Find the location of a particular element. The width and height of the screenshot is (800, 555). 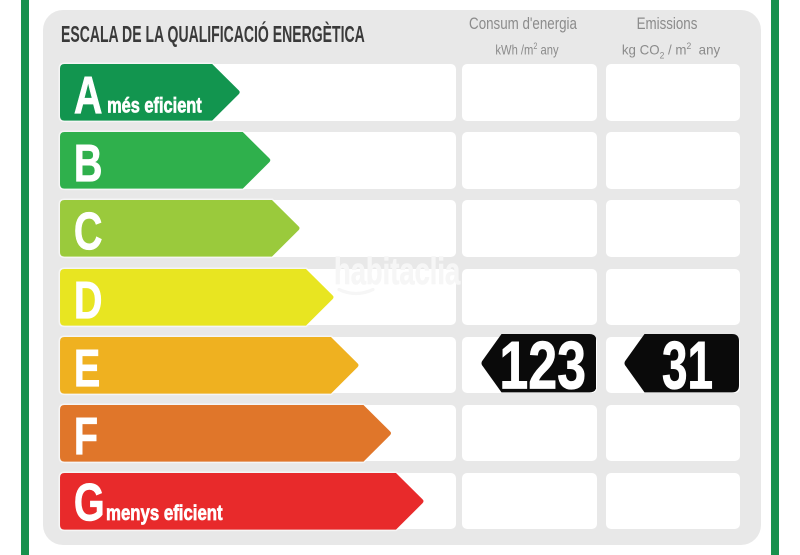

svg-text: més eficient is located at coordinates (154, 105).